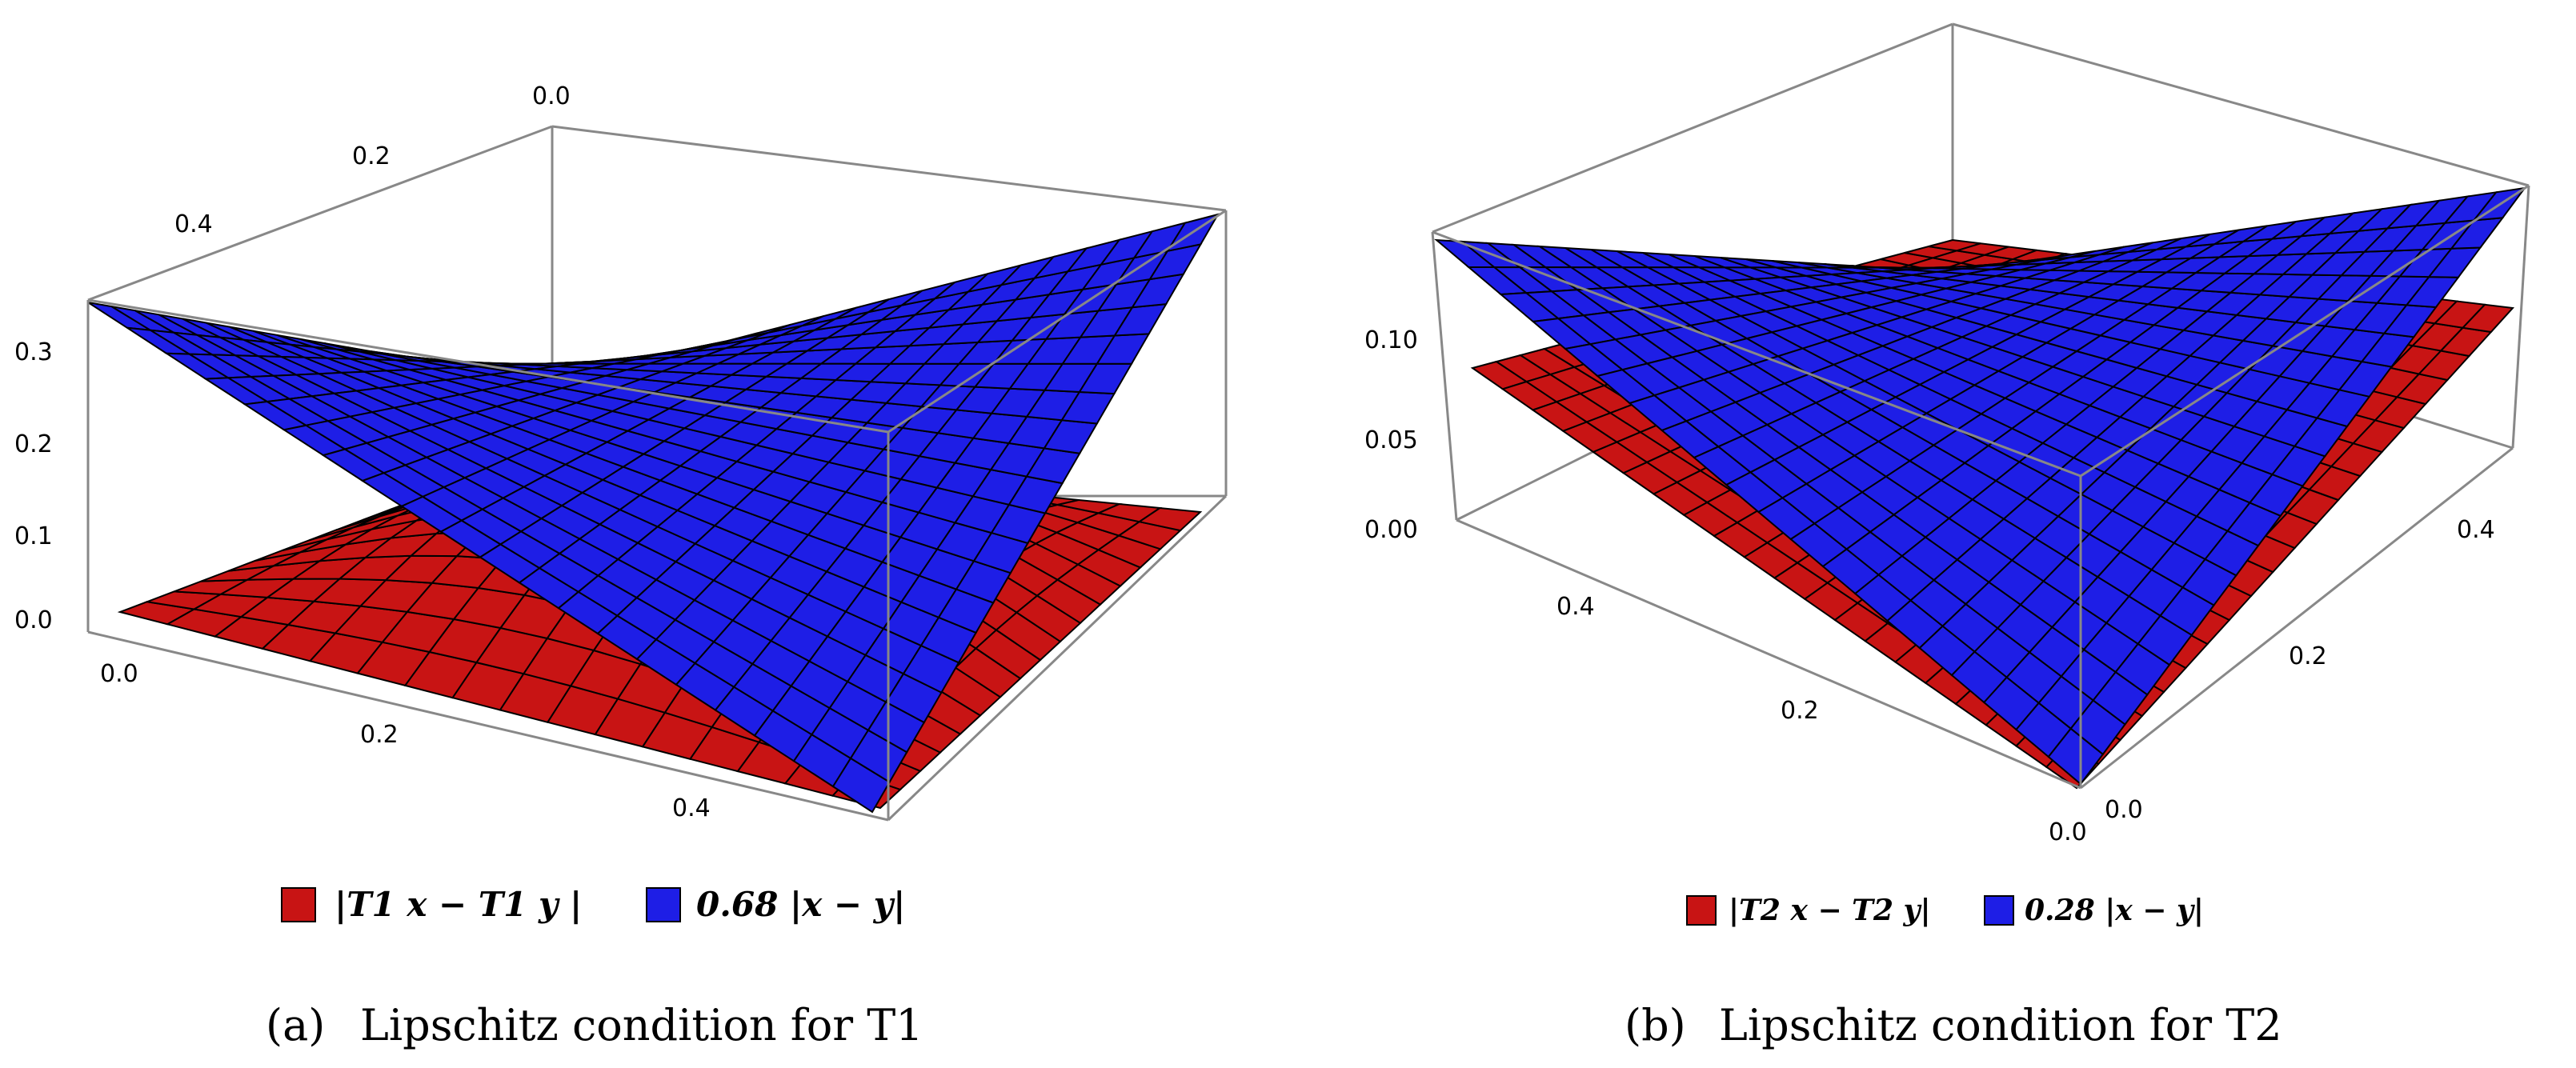  What do you see at coordinates (663, 904) in the screenshot?
I see `panel-a-legend-swatch-blue` at bounding box center [663, 904].